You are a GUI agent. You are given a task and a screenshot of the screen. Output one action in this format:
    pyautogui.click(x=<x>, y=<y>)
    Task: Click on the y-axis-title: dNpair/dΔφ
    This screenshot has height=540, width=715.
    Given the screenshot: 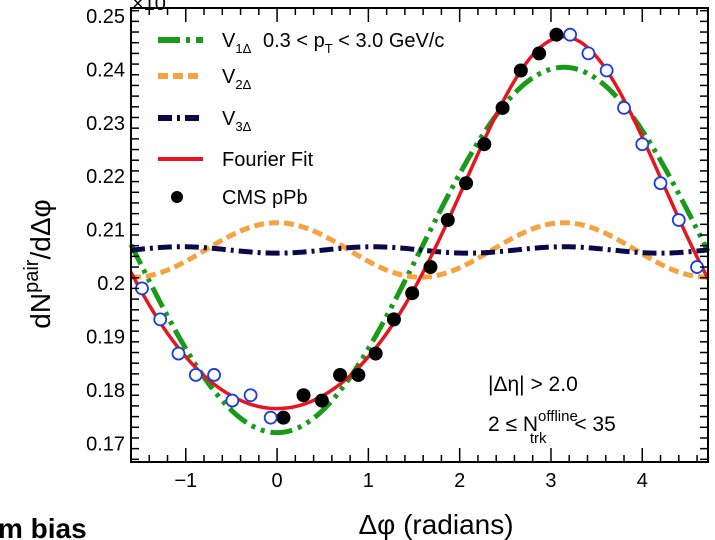 What is the action you would take?
    pyautogui.click(x=38, y=263)
    